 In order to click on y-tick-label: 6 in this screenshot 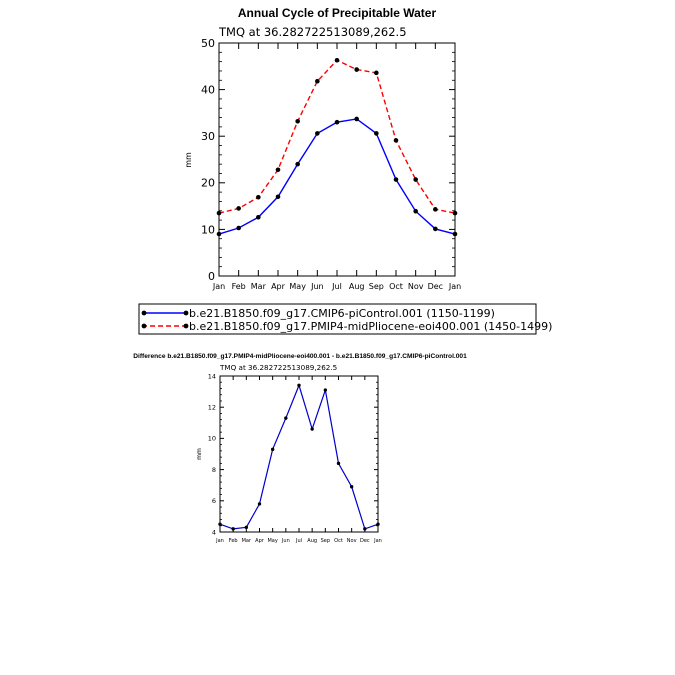, I will do `click(214, 501)`.